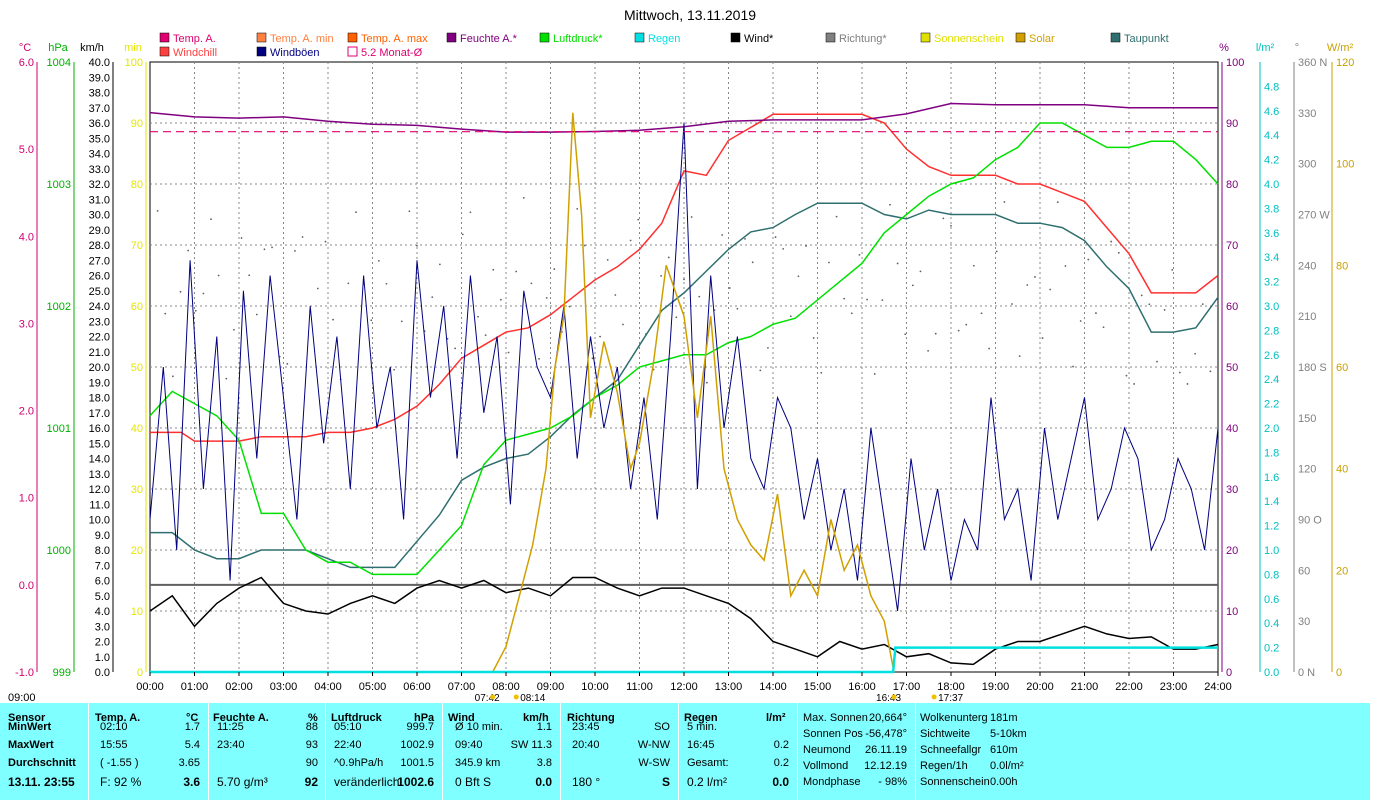  Describe the element at coordinates (1007, 766) in the screenshot. I see `weather-value: 0.0l/m²` at that location.